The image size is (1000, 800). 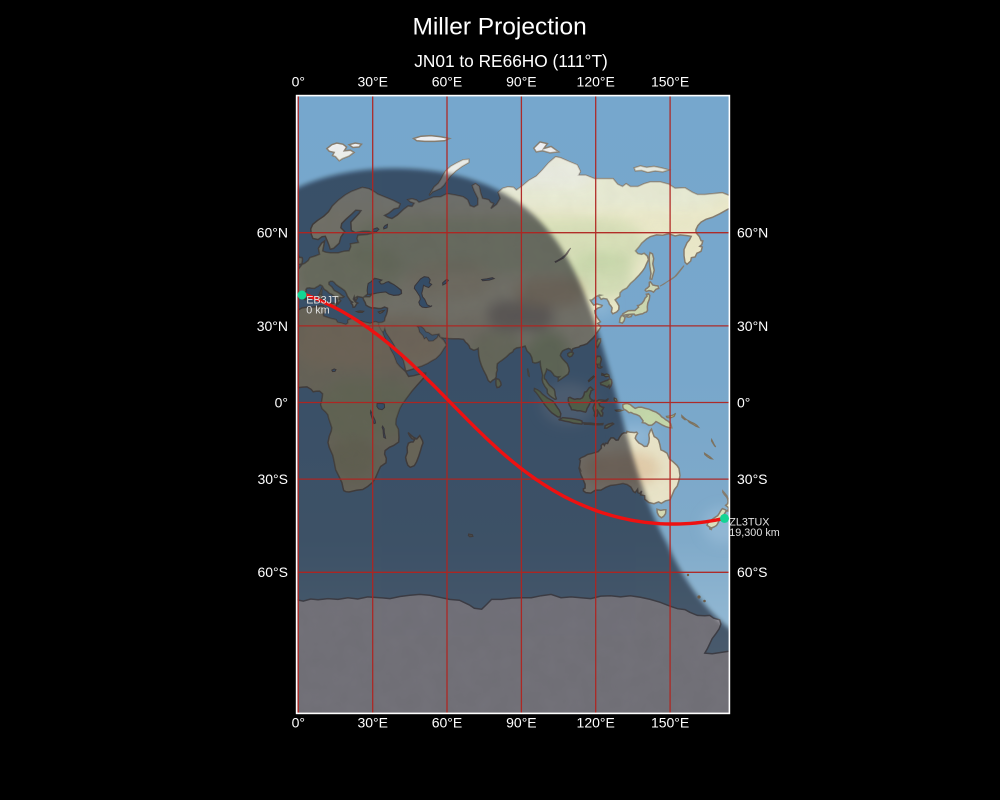 I want to click on svg-text: EB3JT, so click(x=322, y=300).